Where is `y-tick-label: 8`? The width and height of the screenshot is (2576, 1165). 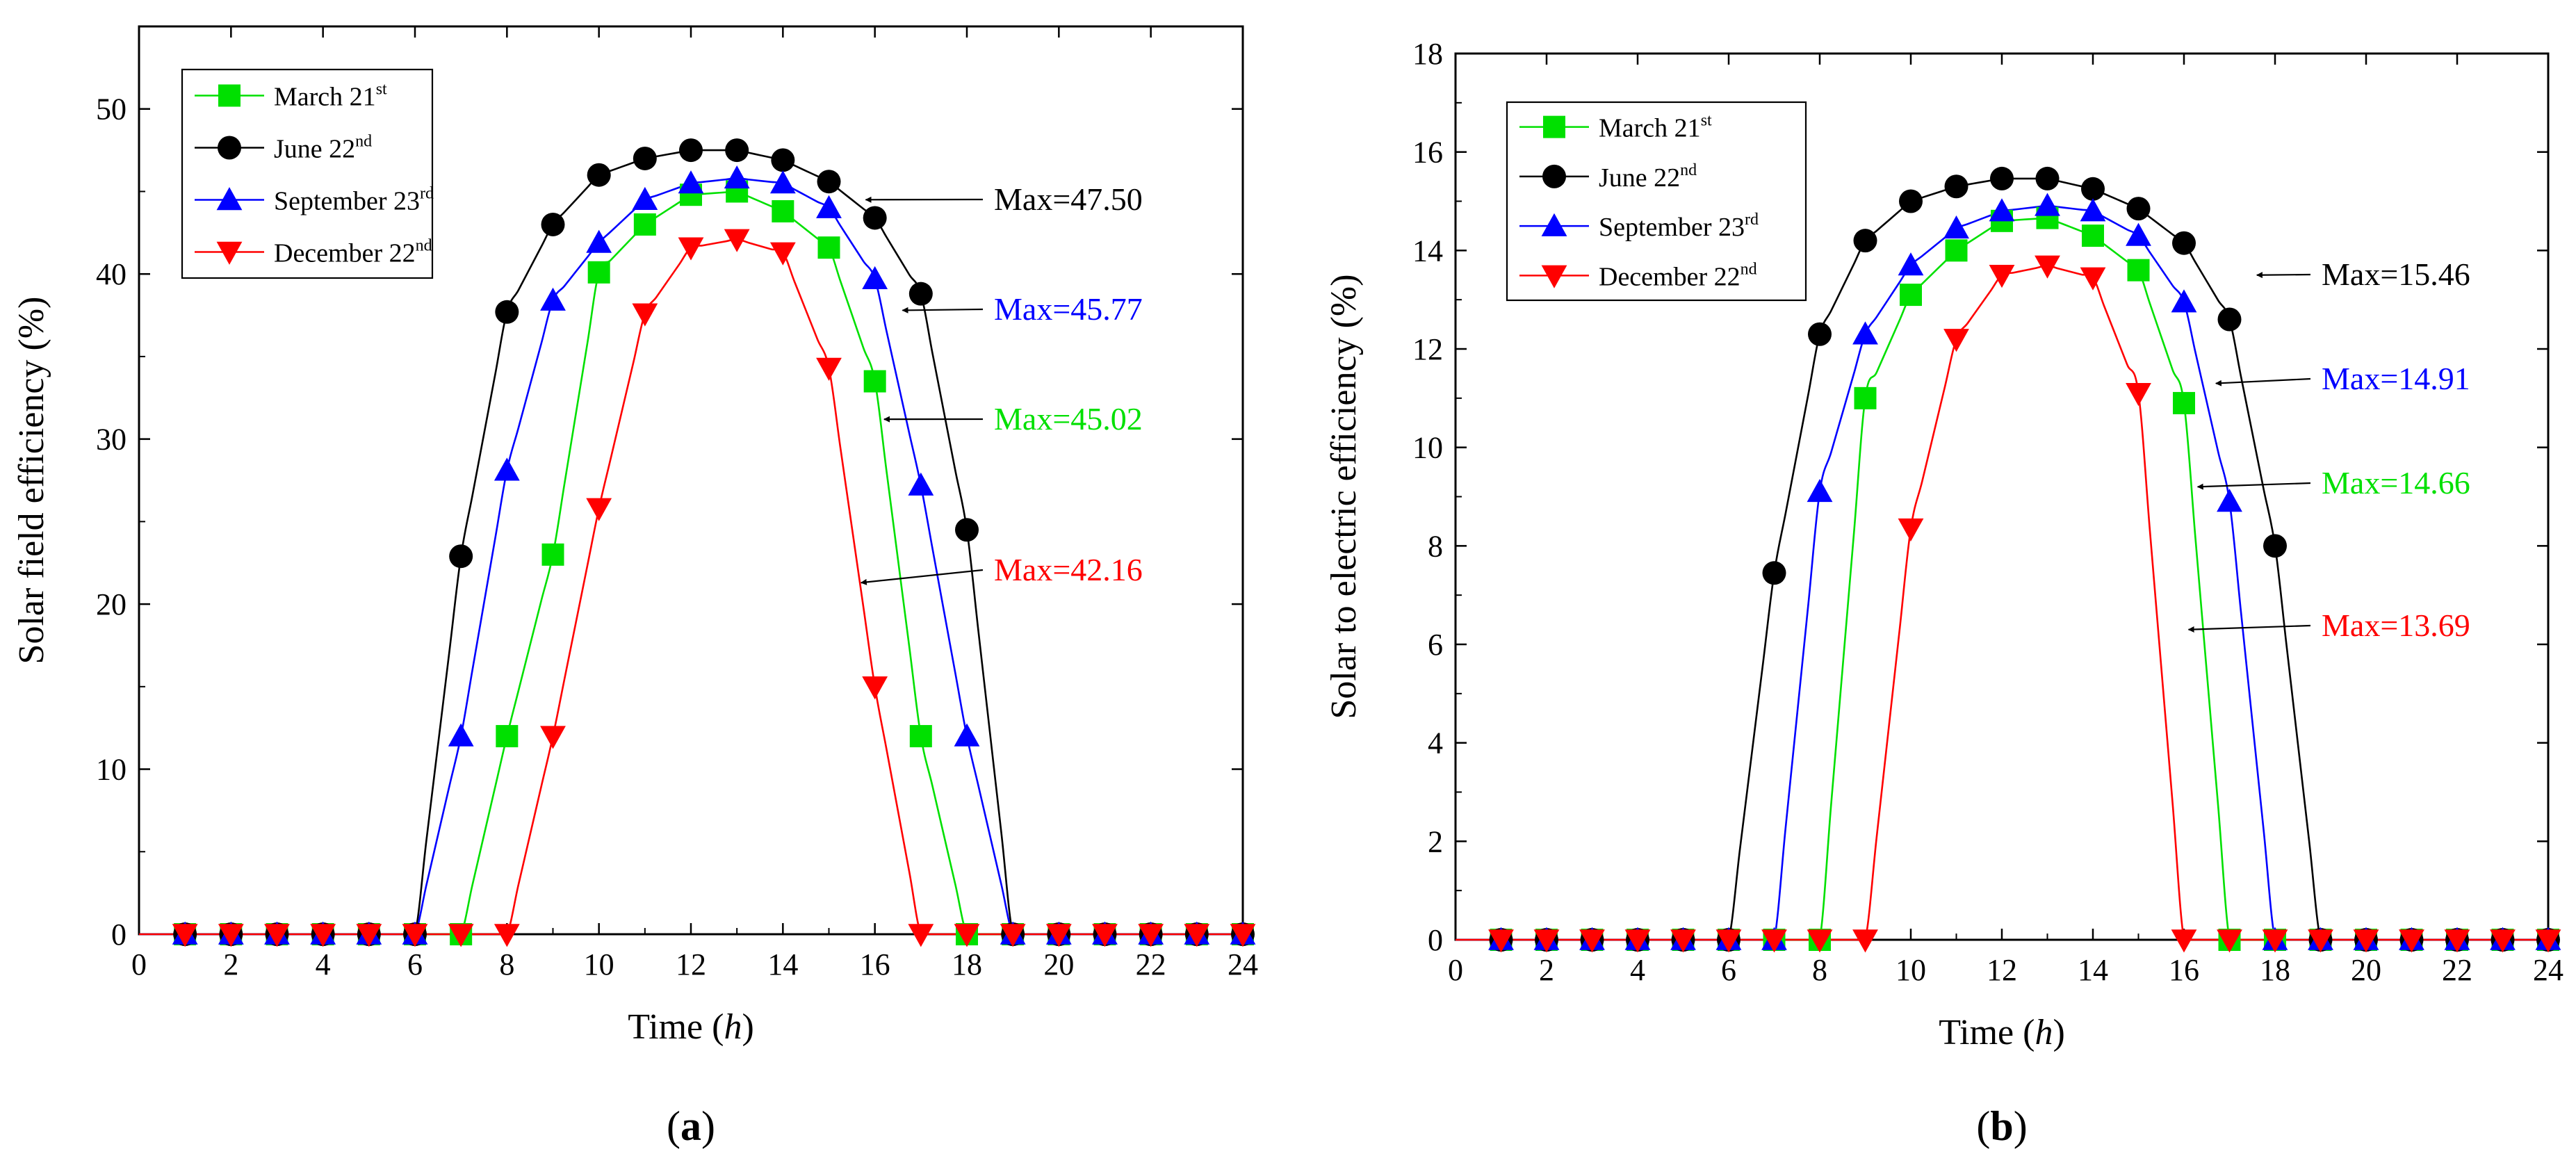
y-tick-label: 8 is located at coordinates (1435, 546).